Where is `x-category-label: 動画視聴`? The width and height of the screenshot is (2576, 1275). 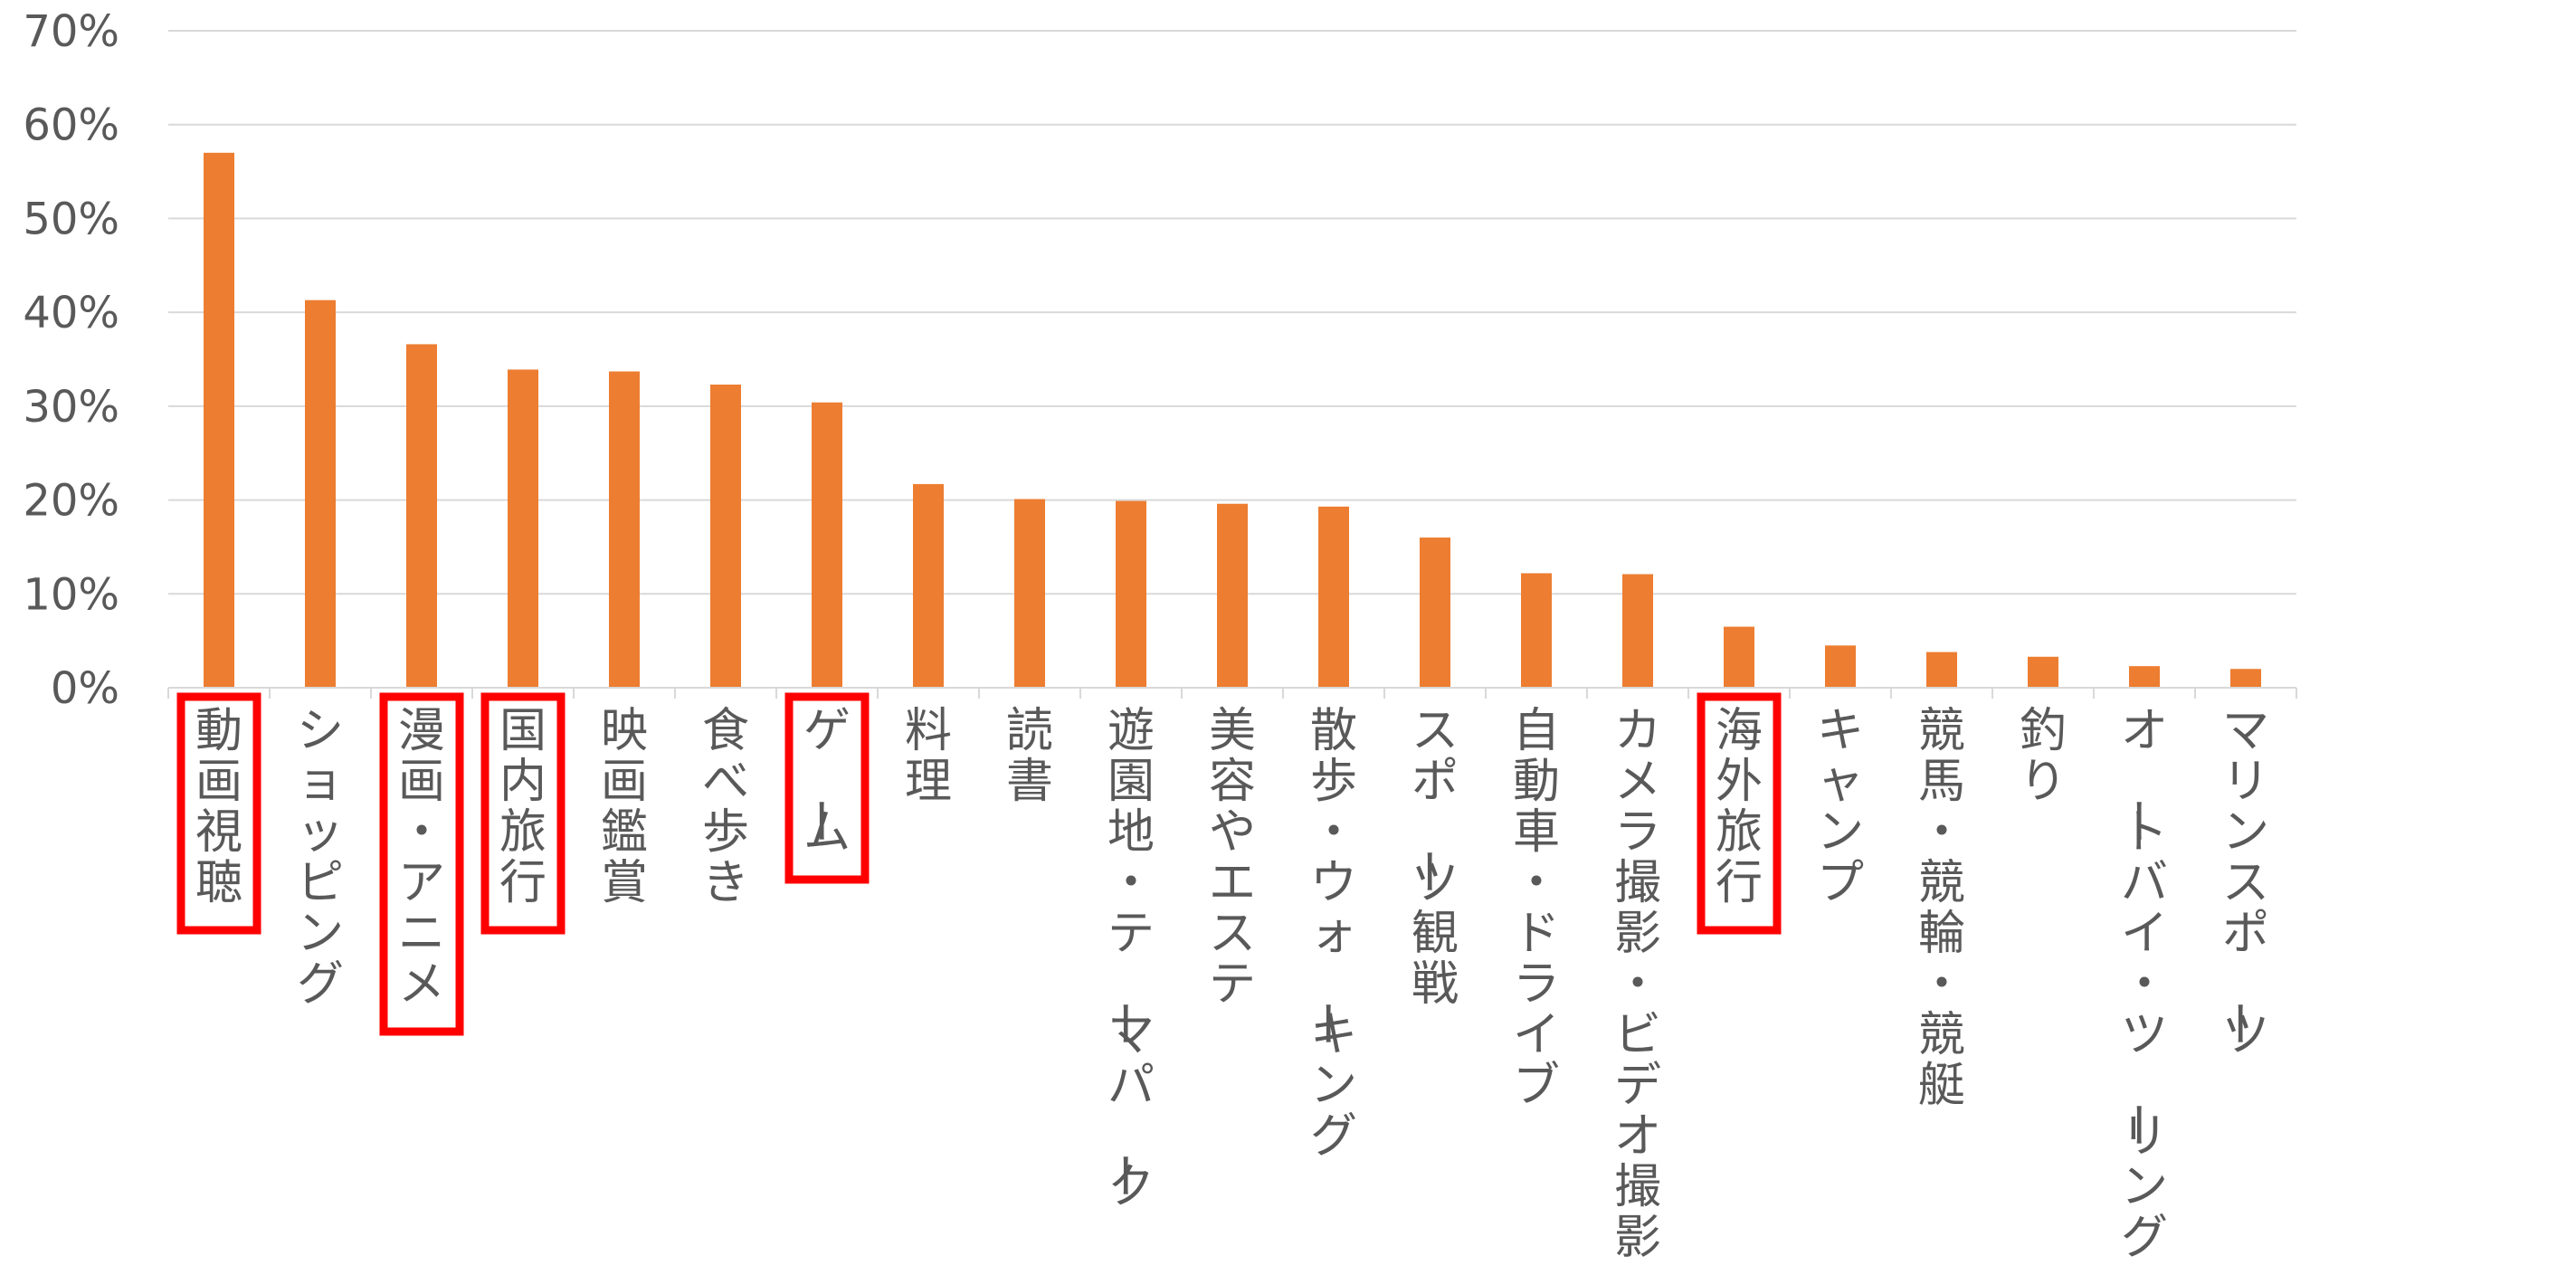
x-category-label: 動画視聴 is located at coordinates (218, 807).